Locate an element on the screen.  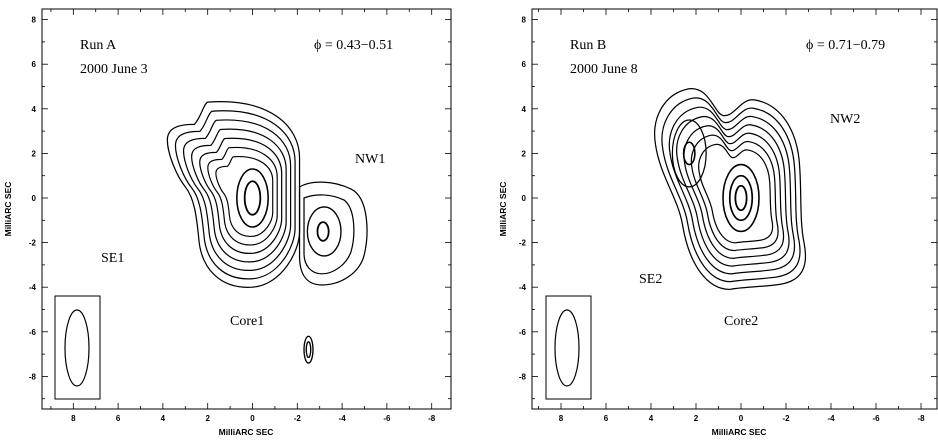
contour-set-nw2 is located at coordinates (689, 153).